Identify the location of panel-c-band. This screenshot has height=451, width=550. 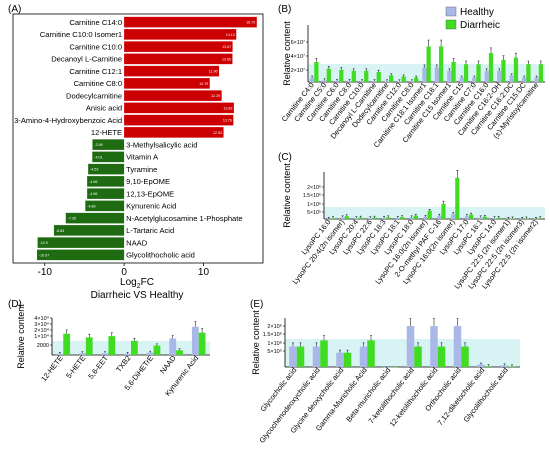
(434, 213).